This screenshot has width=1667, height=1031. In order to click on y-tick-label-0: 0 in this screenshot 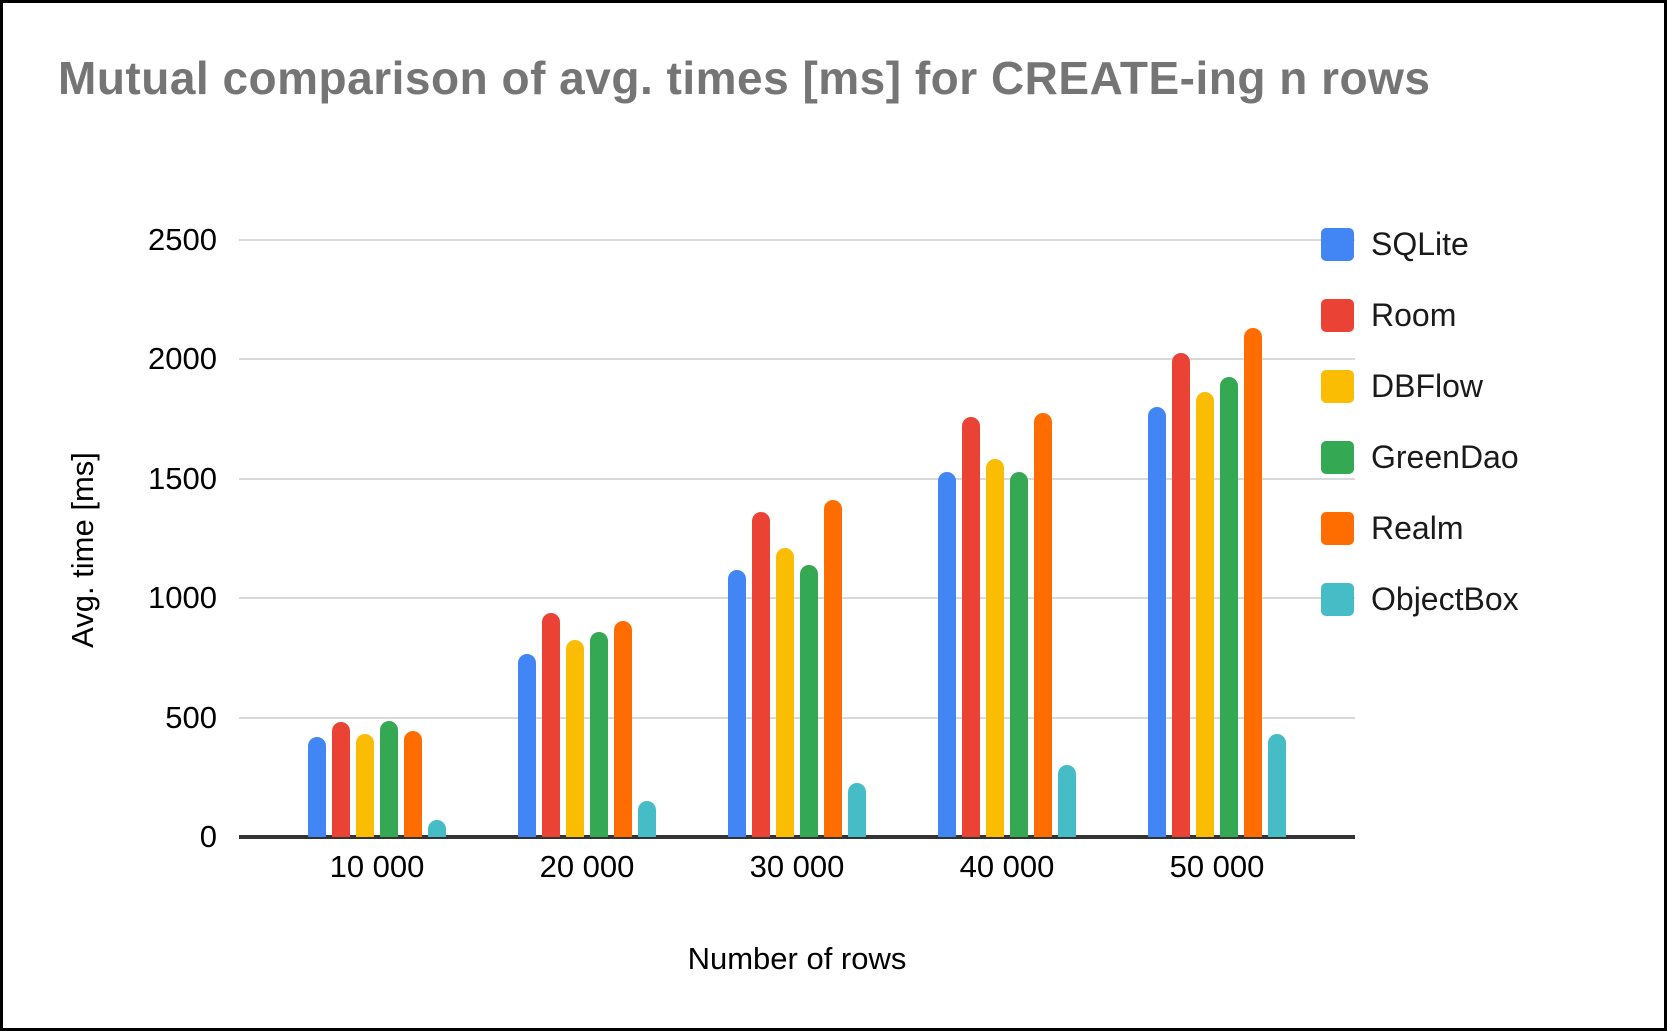, I will do `click(208, 836)`.